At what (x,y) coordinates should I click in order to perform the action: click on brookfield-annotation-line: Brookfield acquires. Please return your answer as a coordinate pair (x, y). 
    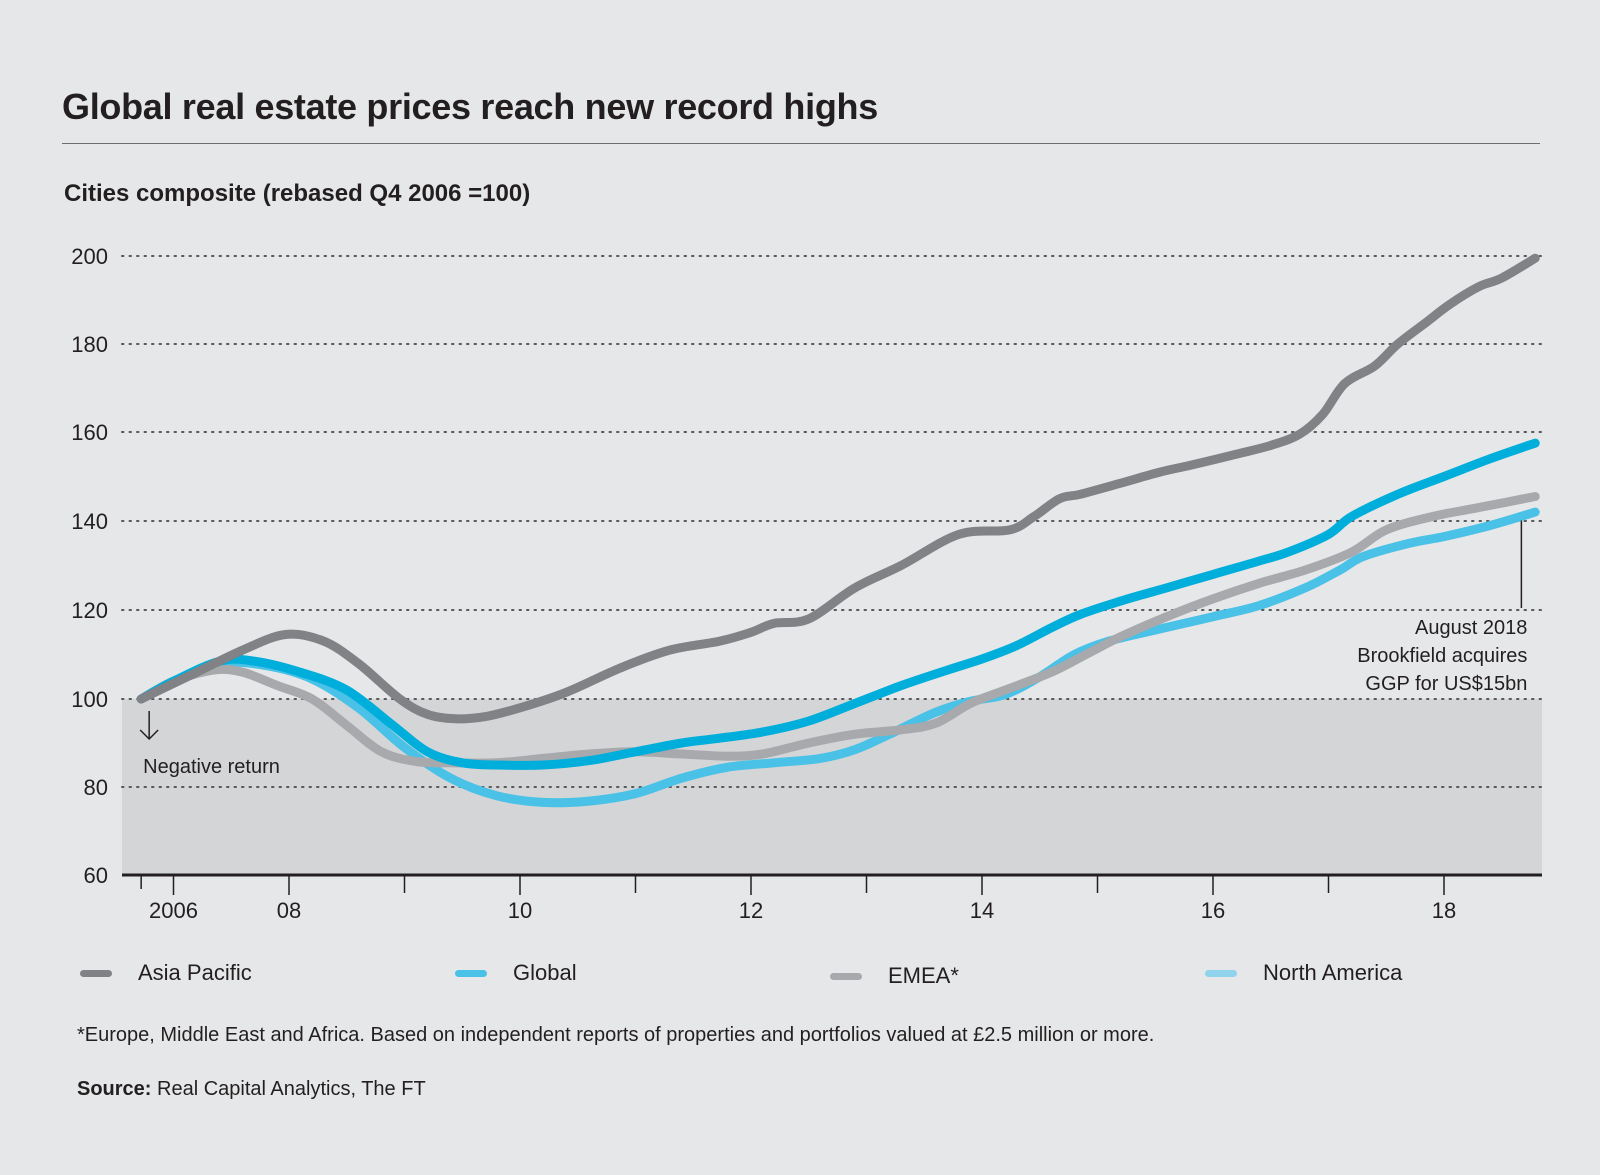
    Looking at the image, I should click on (1442, 656).